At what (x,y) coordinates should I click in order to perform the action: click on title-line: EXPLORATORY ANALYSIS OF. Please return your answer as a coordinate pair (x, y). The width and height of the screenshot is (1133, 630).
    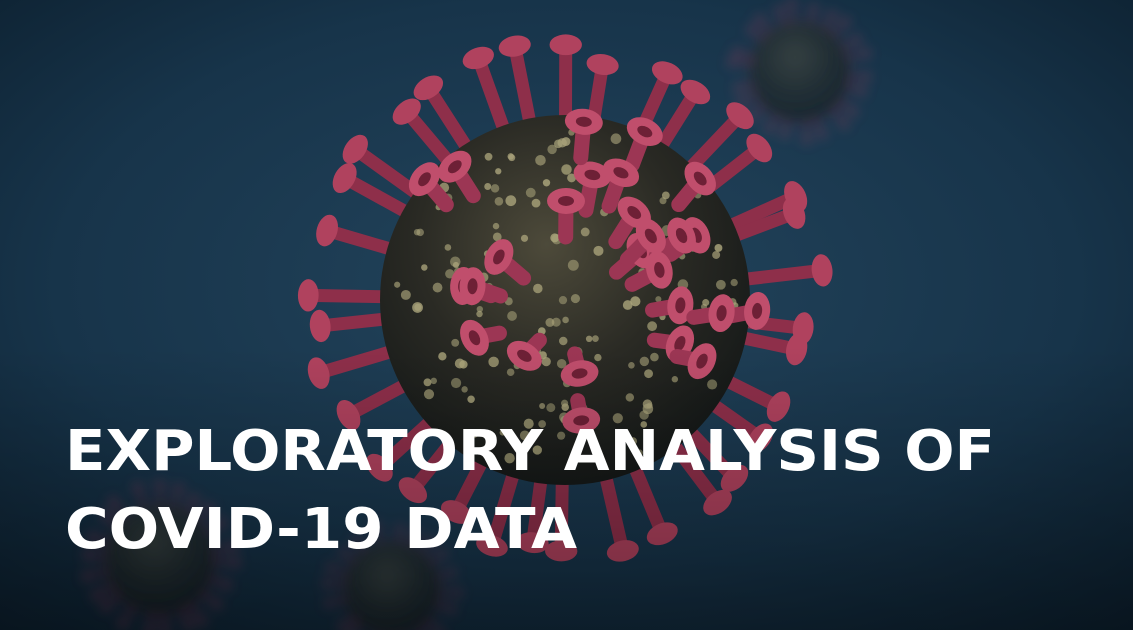
    Looking at the image, I should click on (530, 451).